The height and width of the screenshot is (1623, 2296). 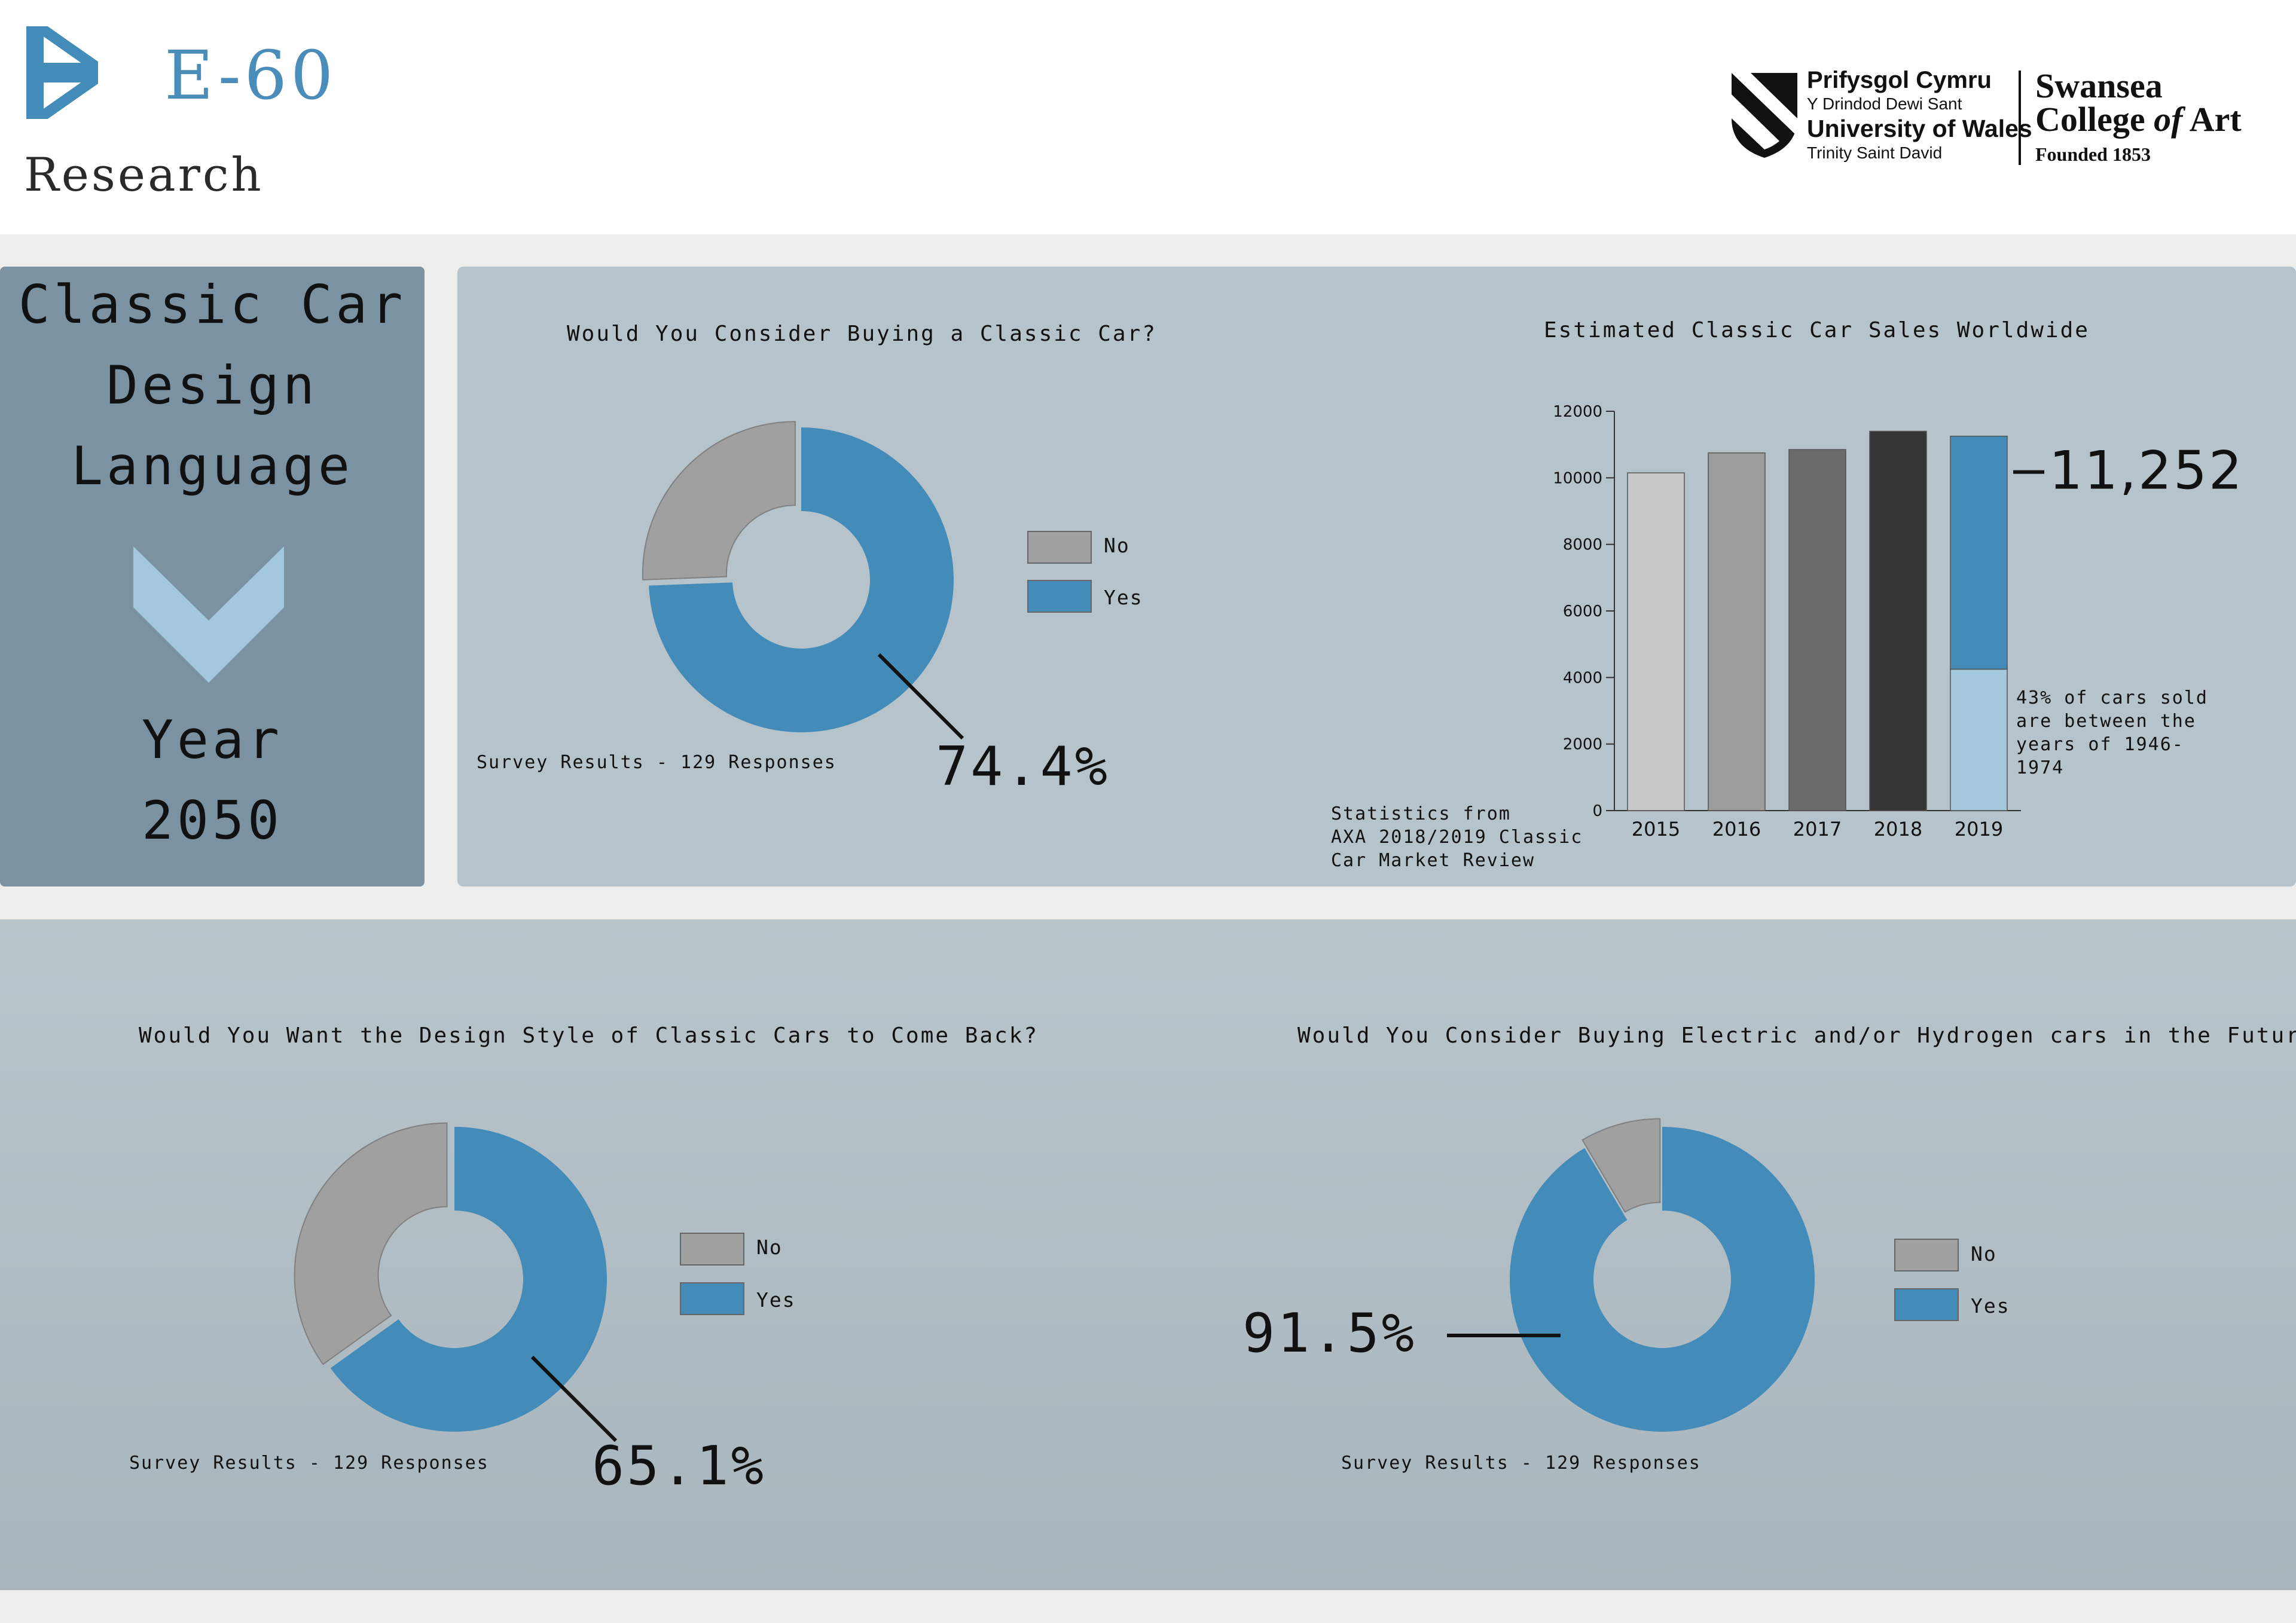 I want to click on x-tick-label: 2016, so click(x=1736, y=829).